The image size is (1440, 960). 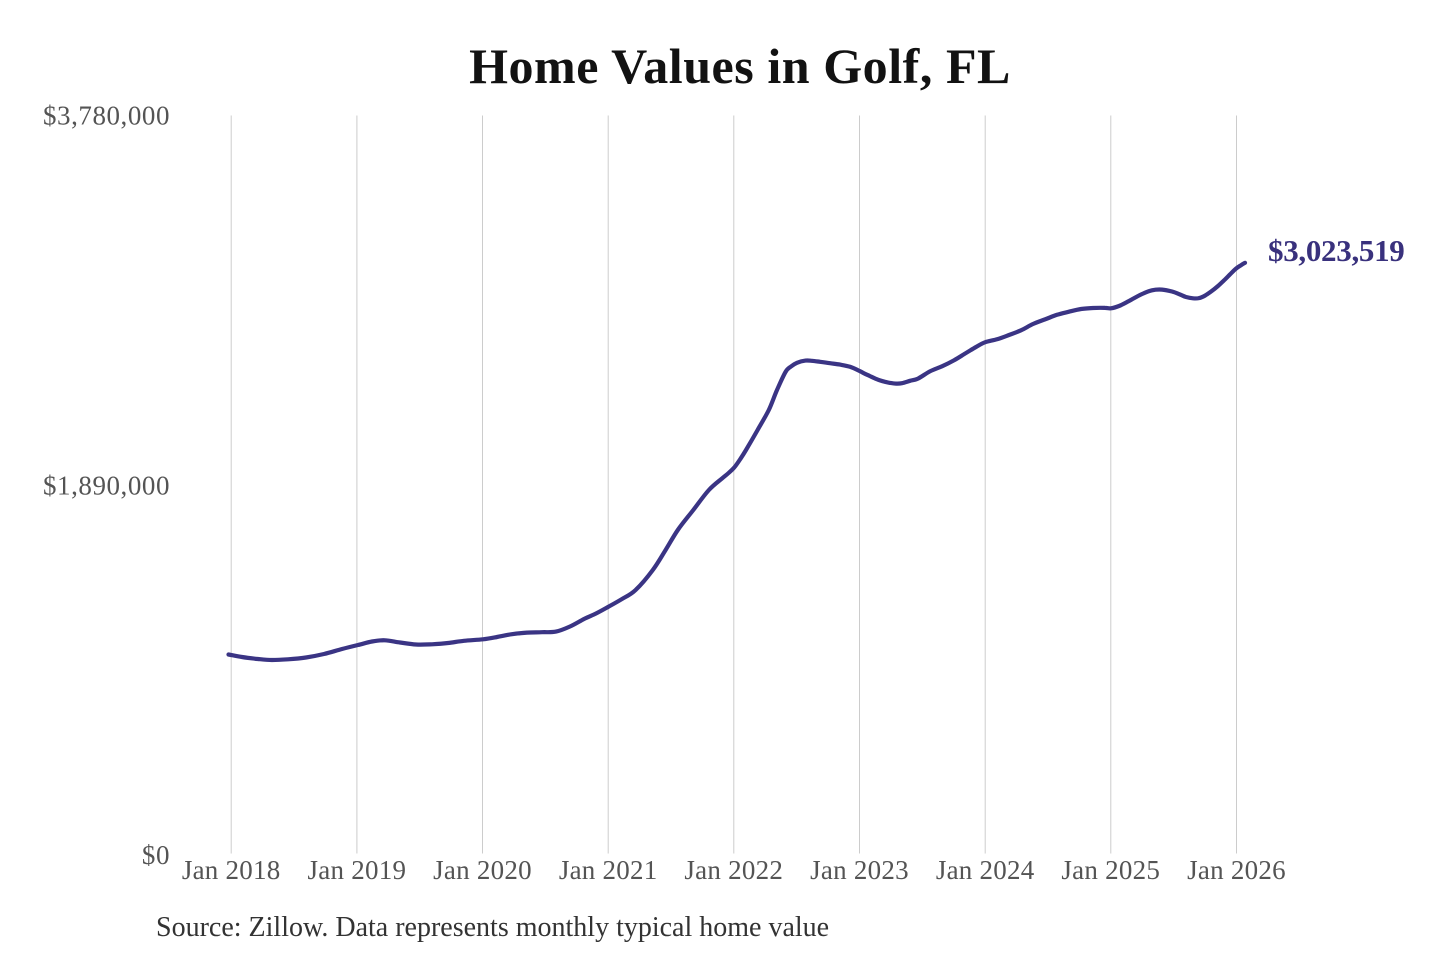 I want to click on svg-text: $3,023,519, so click(x=1336, y=250).